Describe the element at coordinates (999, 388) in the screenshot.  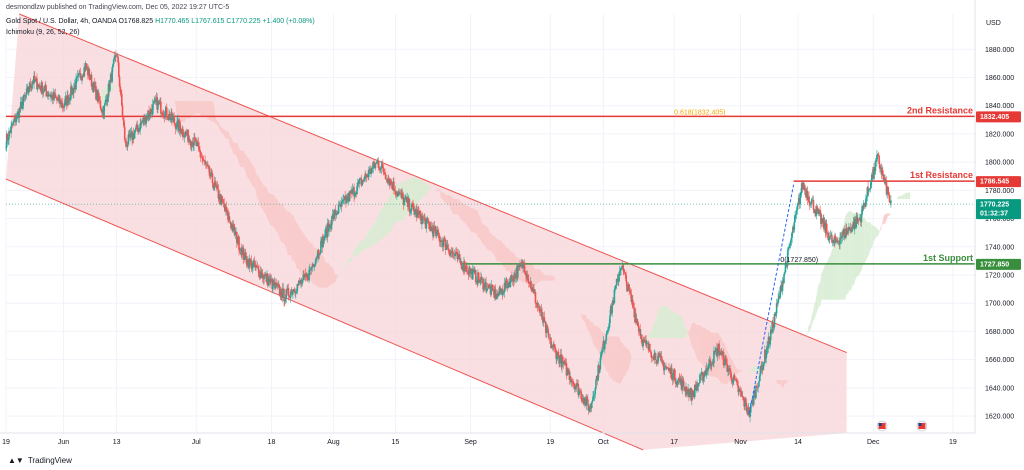
I see `y-tick-label: 1640.000` at that location.